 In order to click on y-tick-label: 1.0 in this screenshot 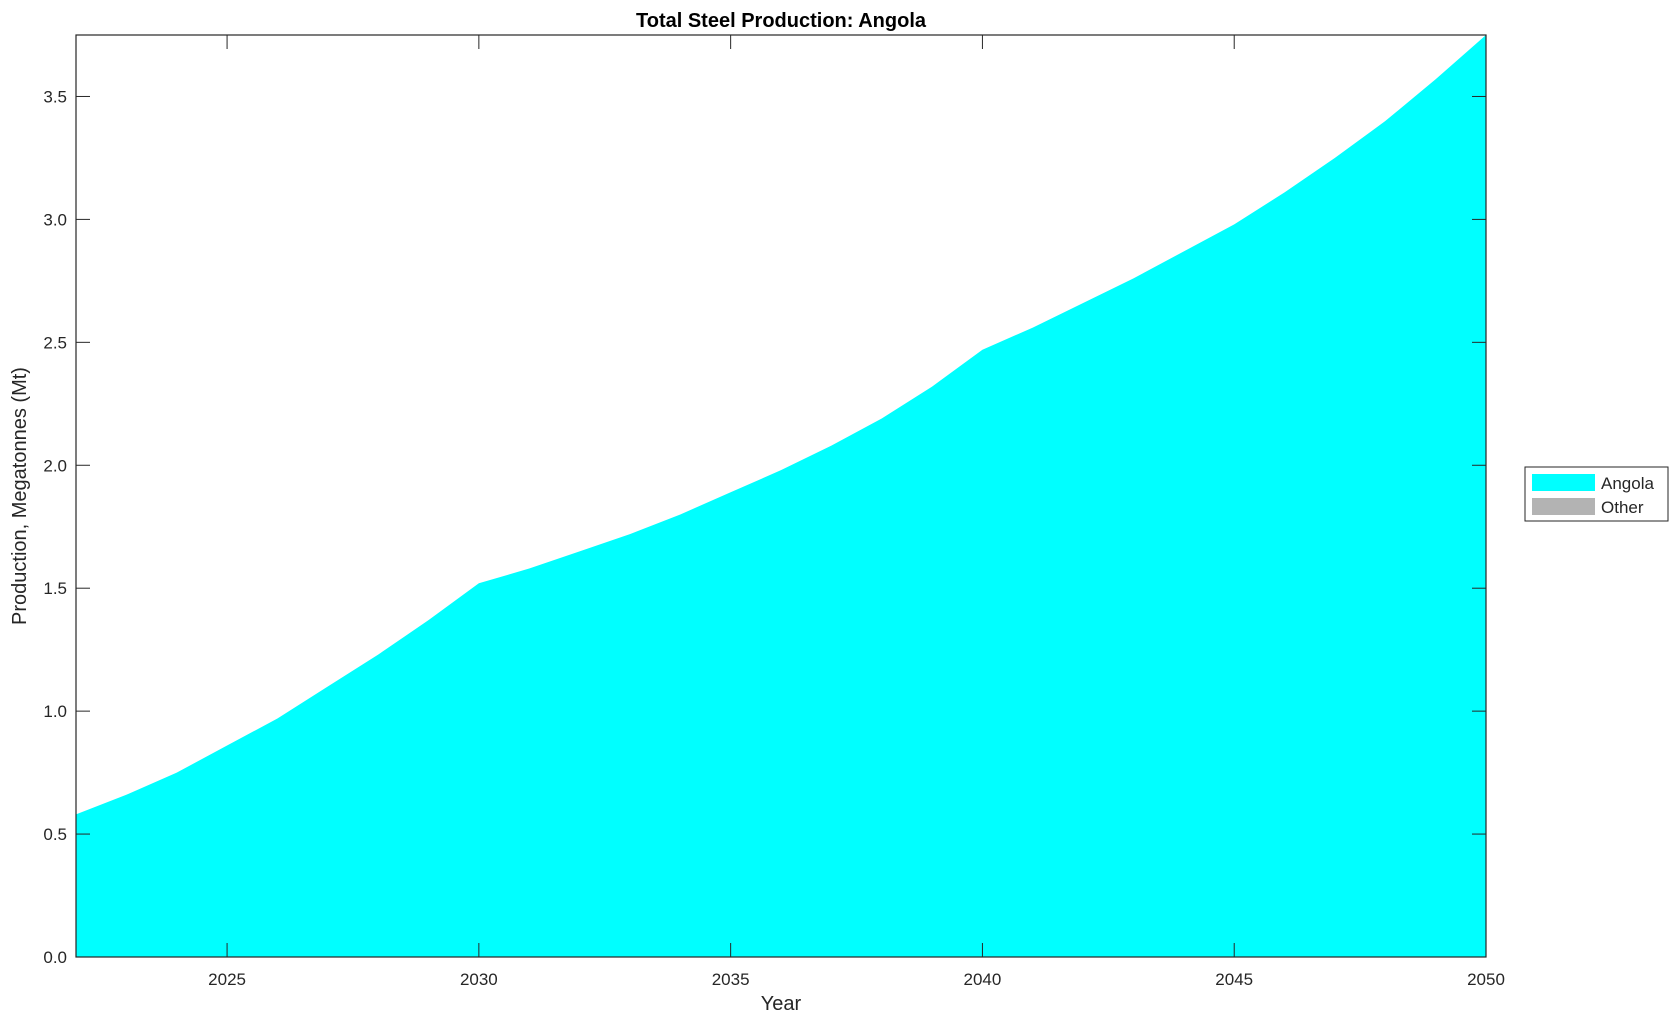, I will do `click(55, 711)`.